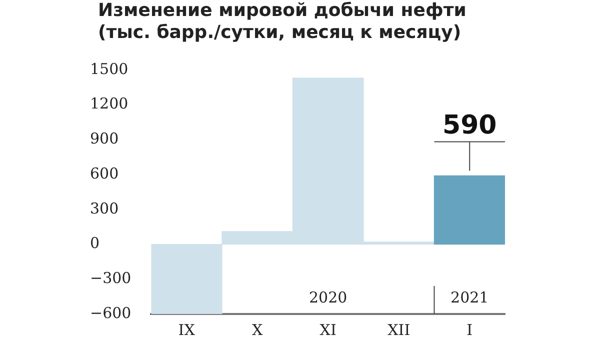 The width and height of the screenshot is (600, 348). What do you see at coordinates (399, 329) in the screenshot?
I see `x-tick-label: XII` at bounding box center [399, 329].